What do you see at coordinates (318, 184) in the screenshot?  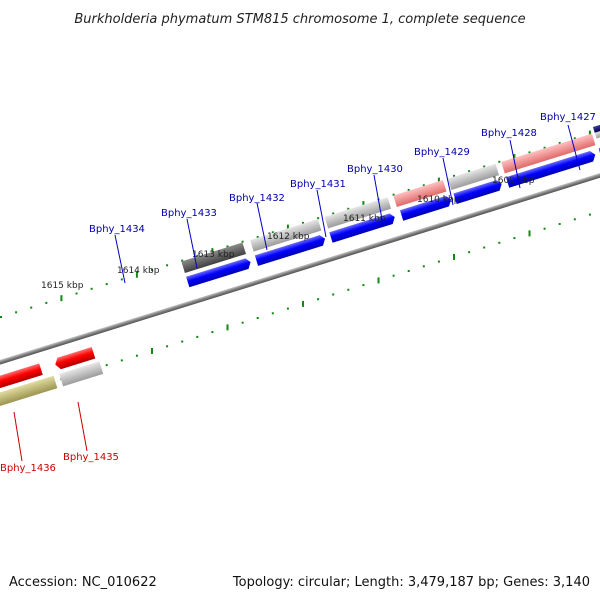 I see `gene-label: Bphy_1431` at bounding box center [318, 184].